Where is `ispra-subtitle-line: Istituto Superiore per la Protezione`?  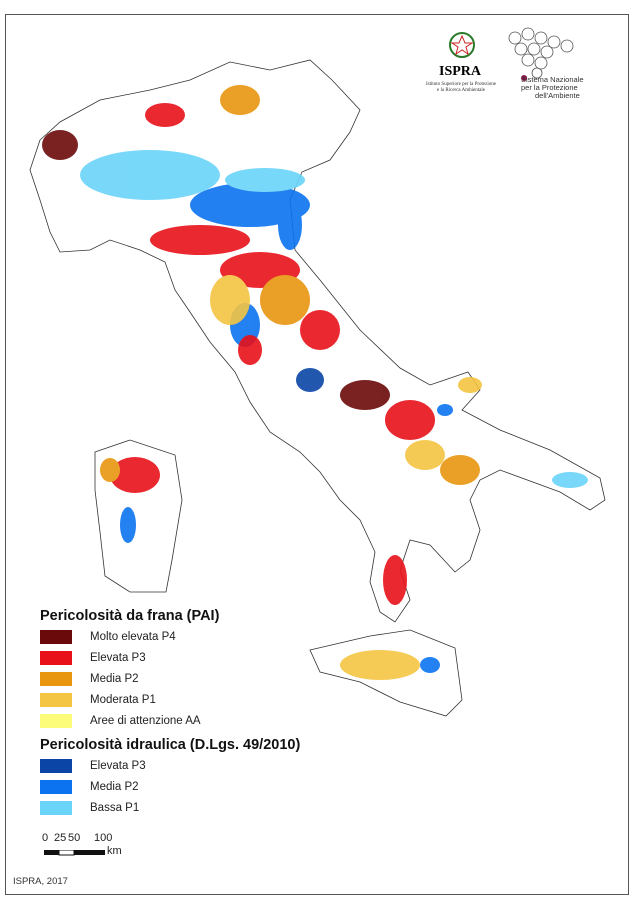
ispra-subtitle-line: Istituto Superiore per la Protezione is located at coordinates (461, 84).